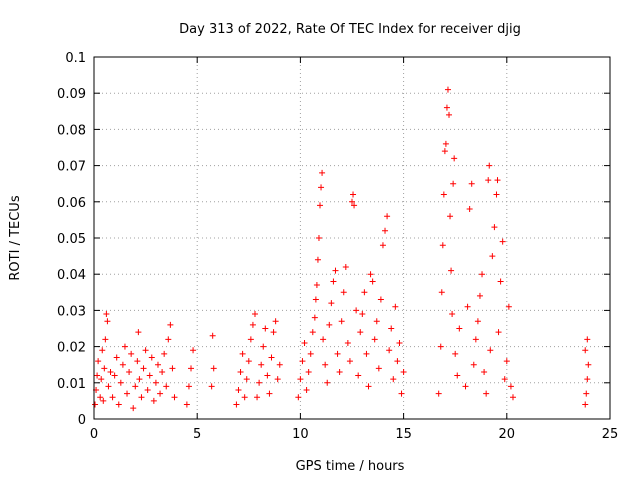 The height and width of the screenshot is (484, 640). Describe the element at coordinates (71, 94) in the screenshot. I see `y-tick-label: 0.09` at that location.